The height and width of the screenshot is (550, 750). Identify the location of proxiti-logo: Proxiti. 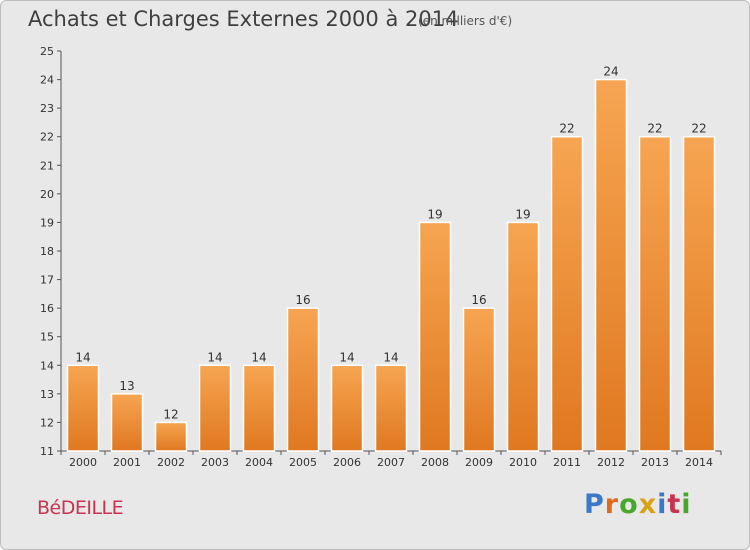
(638, 504).